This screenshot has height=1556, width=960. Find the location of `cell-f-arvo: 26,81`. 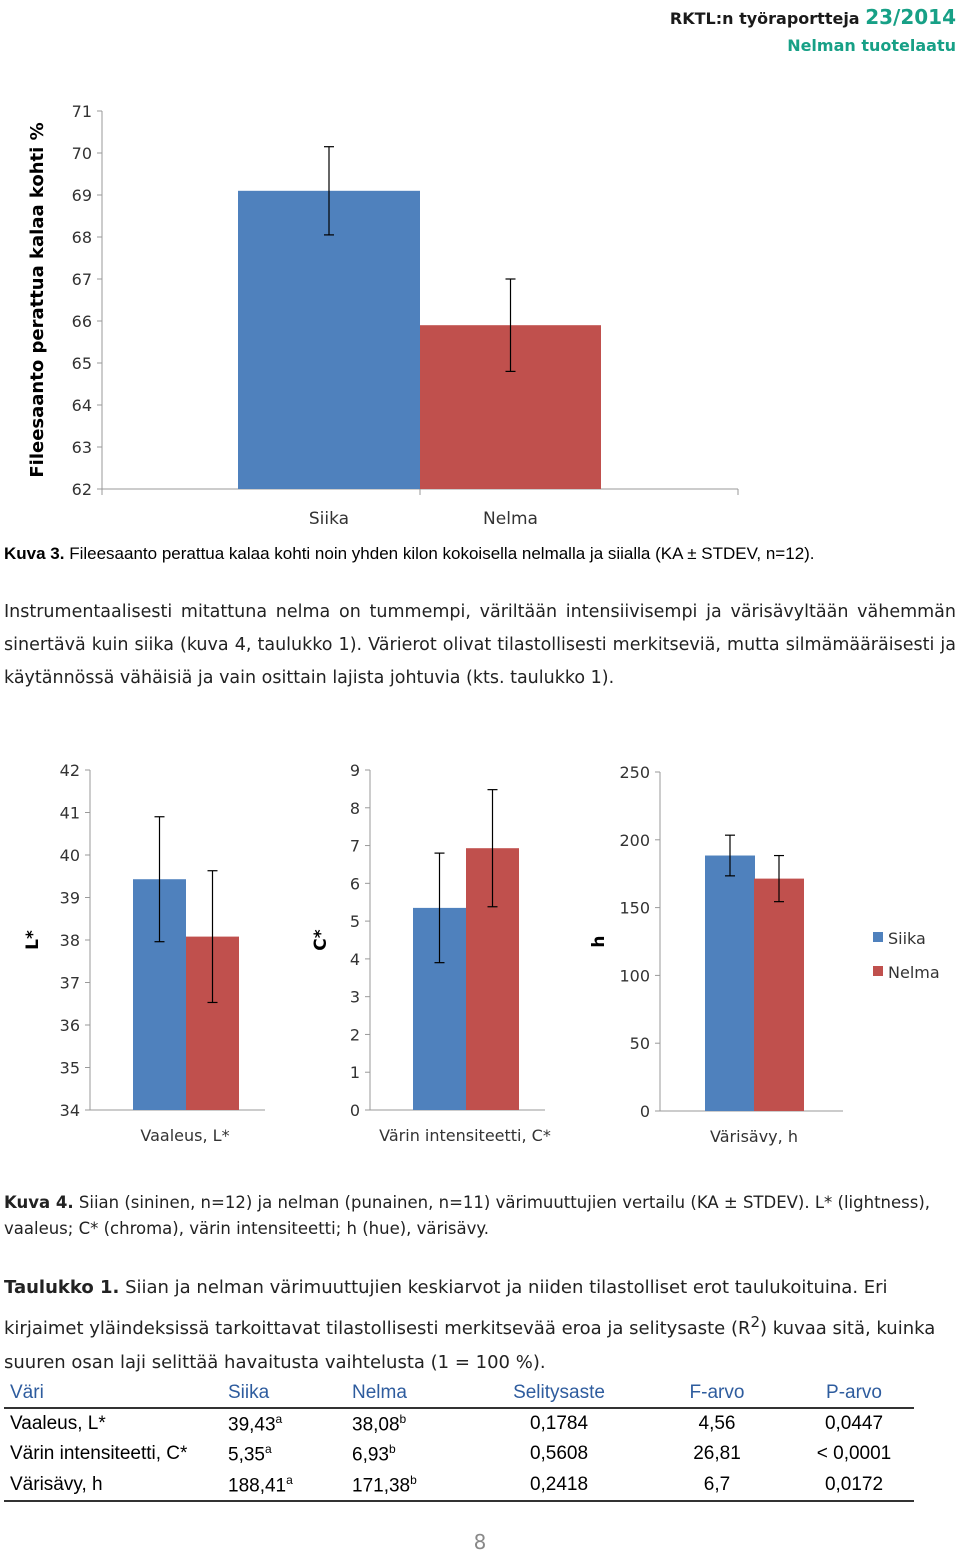

cell-f-arvo: 26,81 is located at coordinates (717, 1454).